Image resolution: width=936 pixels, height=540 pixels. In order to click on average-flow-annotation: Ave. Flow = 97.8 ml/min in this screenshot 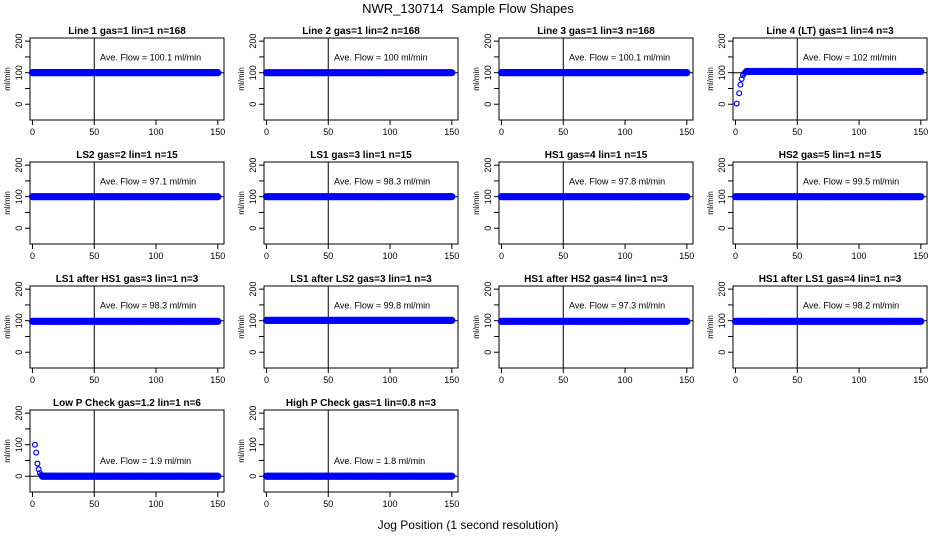, I will do `click(617, 182)`.